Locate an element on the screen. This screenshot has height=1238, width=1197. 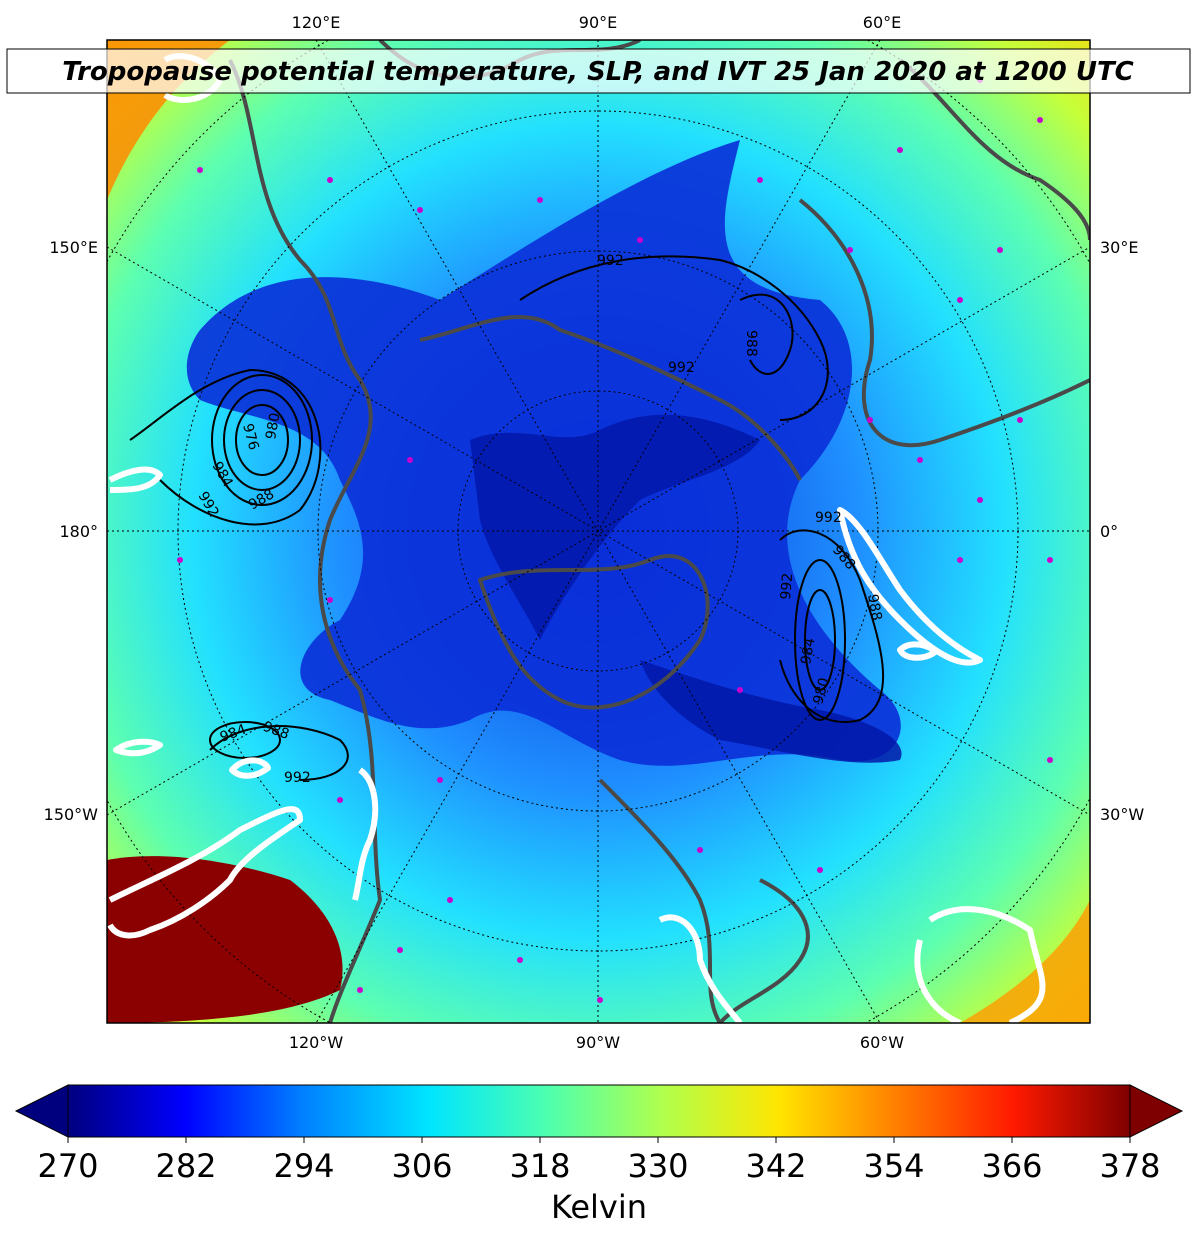
colorbar-tick-label: 282 is located at coordinates (185, 1166).